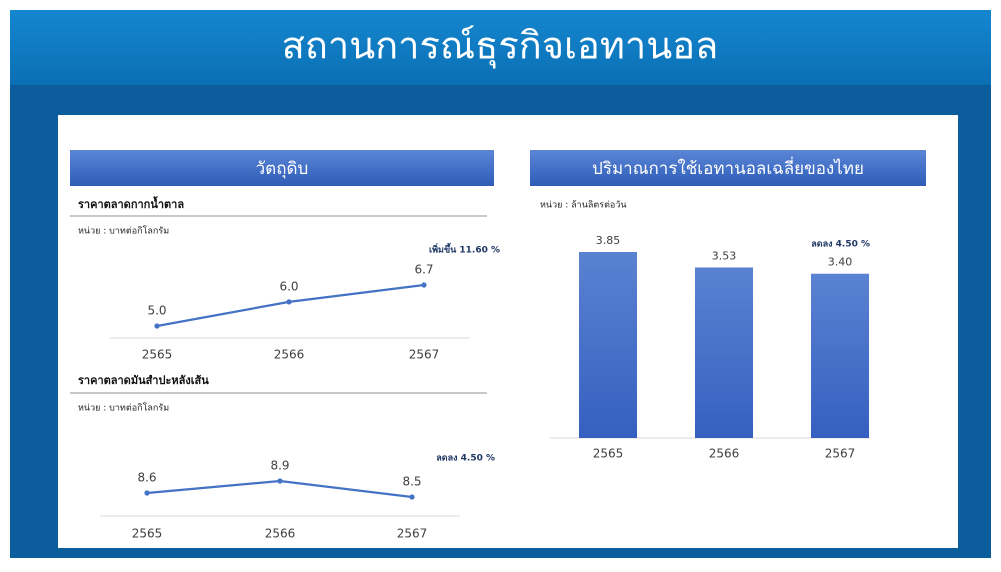 Image resolution: width=1001 pixels, height=572 pixels. What do you see at coordinates (608, 240) in the screenshot?
I see `value-label: 3.85` at bounding box center [608, 240].